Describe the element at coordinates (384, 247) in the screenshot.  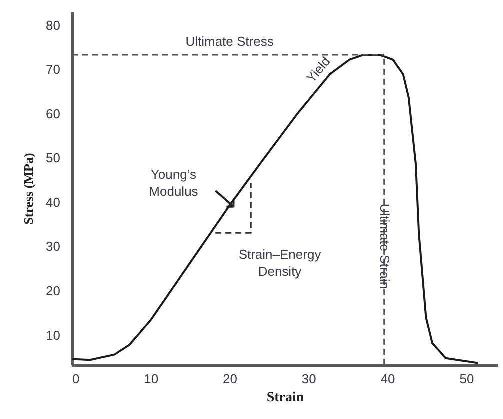
I see `annotation: Ultimate Strain` at that location.